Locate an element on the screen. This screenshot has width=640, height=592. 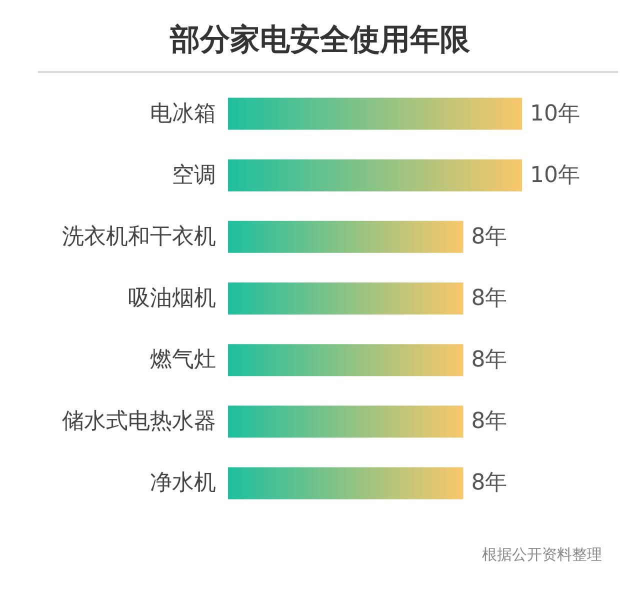
y-tick-label: 储水式电热水器 is located at coordinates (139, 421).